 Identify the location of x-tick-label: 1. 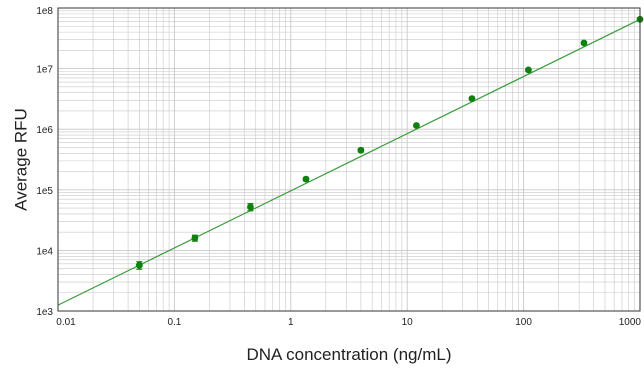
(291, 322).